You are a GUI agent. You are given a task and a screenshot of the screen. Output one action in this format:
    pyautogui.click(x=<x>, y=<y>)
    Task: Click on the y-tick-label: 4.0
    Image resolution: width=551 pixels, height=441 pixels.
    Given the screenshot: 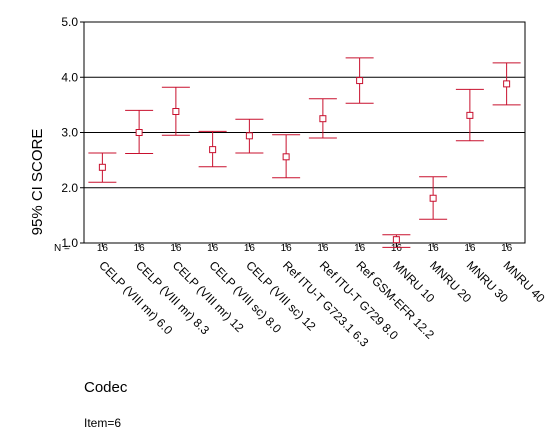 What is the action you would take?
    pyautogui.click(x=69, y=77)
    